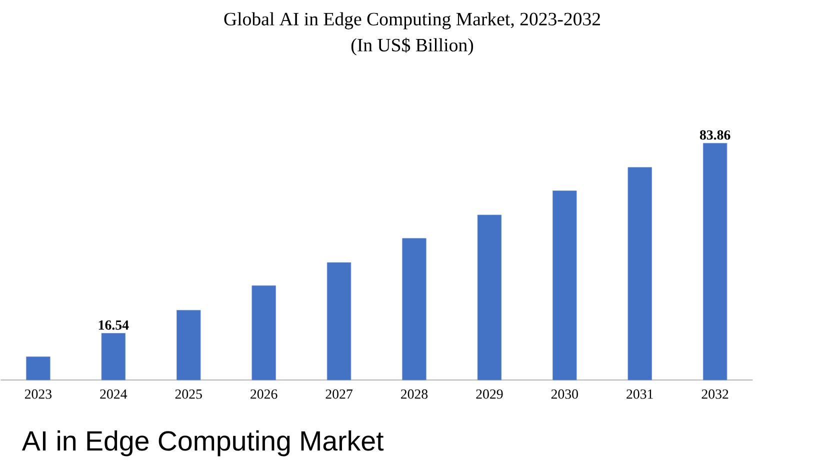 This screenshot has height=463, width=817. What do you see at coordinates (489, 394) in the screenshot?
I see `x-tick-label: 2029` at bounding box center [489, 394].